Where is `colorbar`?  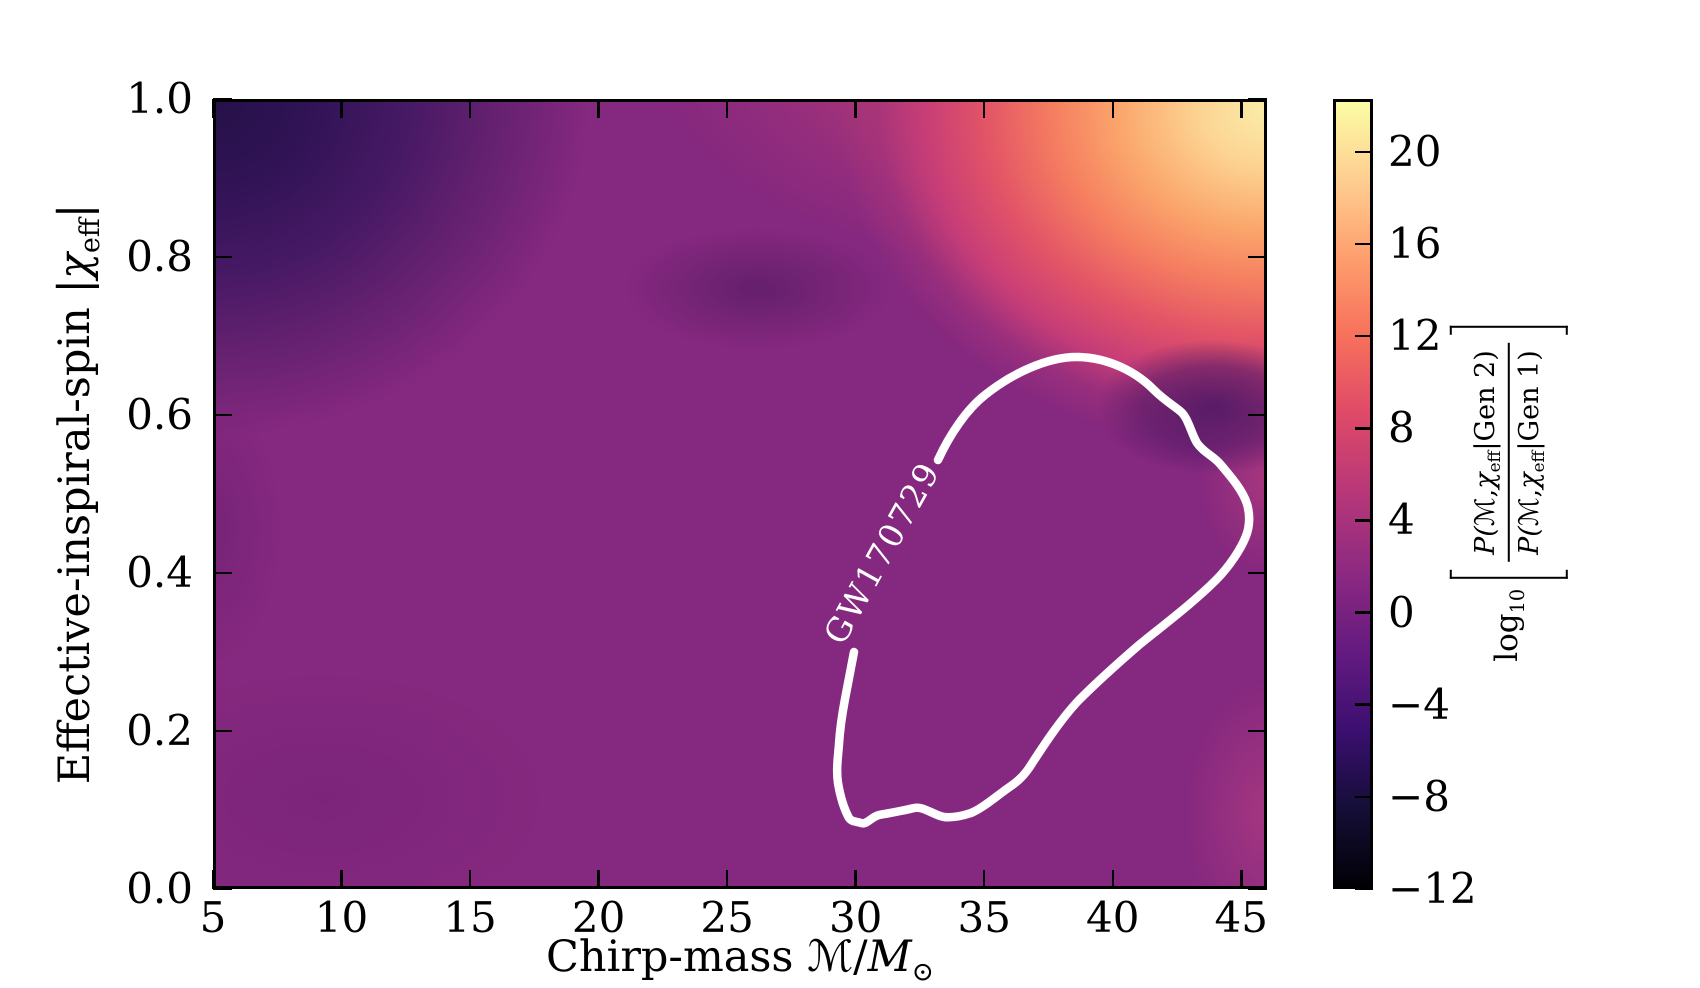 colorbar is located at coordinates (1353, 495).